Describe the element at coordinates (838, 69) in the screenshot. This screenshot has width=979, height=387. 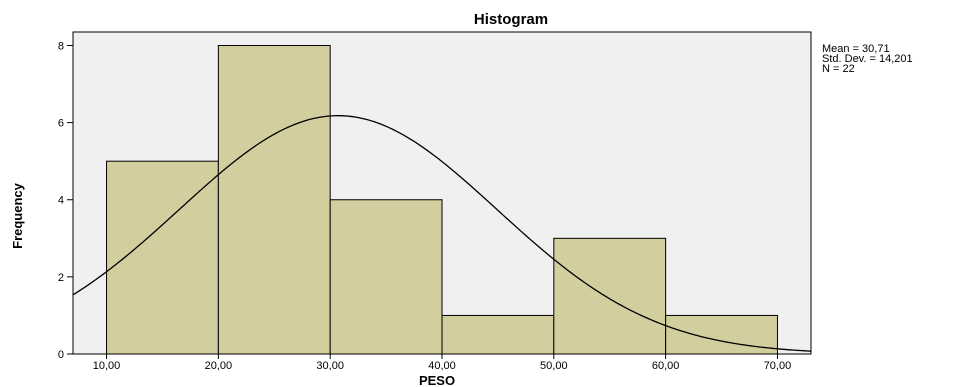
I see `stat-n: N = 22` at that location.